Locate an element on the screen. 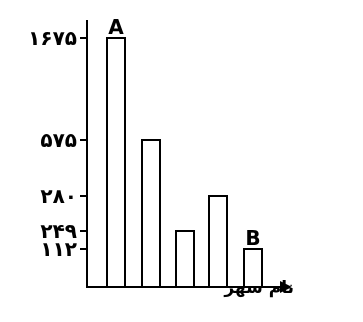  y-tick-label: ۵۷۵ is located at coordinates (58, 140).